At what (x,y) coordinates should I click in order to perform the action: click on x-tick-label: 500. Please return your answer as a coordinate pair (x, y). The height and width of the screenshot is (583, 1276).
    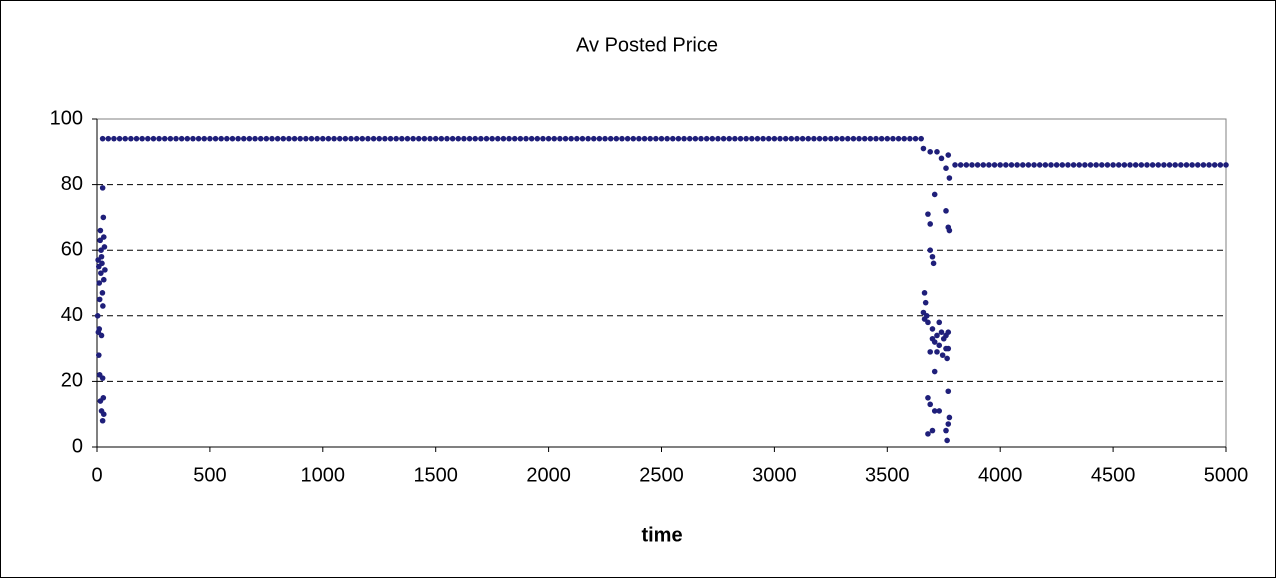
    Looking at the image, I should click on (209, 475).